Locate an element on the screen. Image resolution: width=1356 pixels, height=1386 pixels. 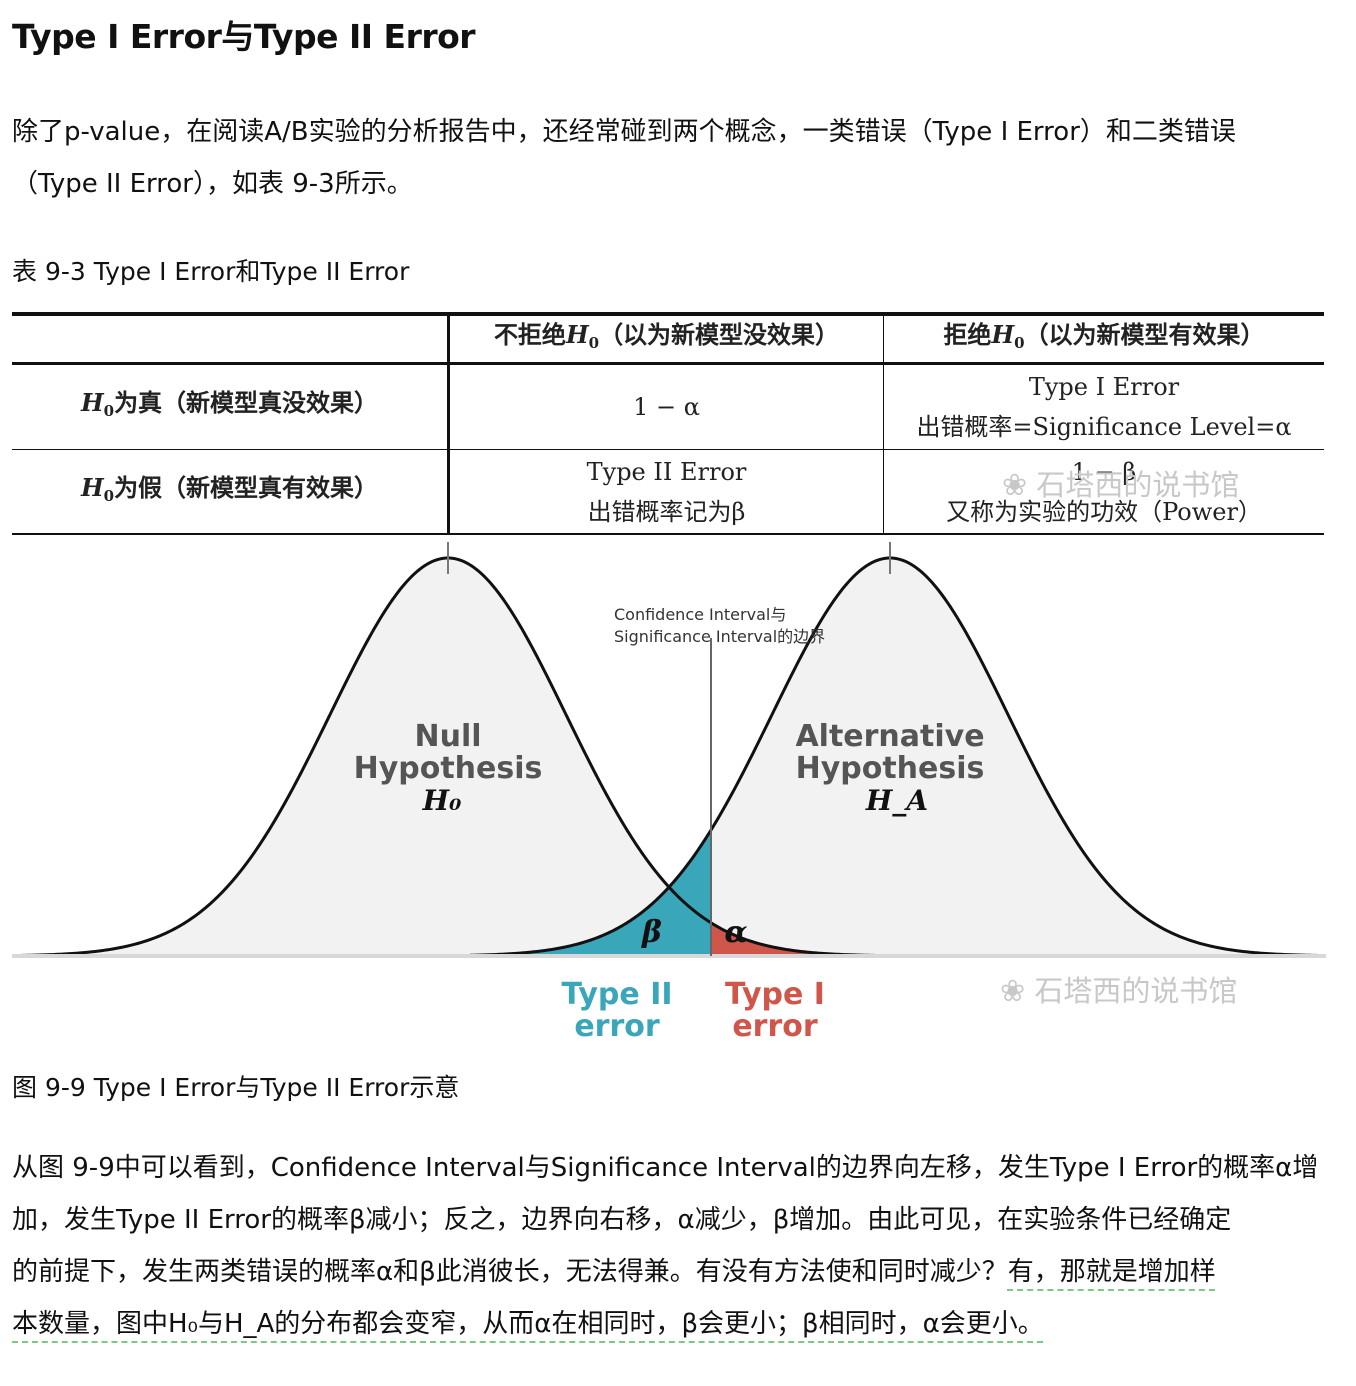
conclusion-line-3a: 的前提下，发生两类错误的概率α和β此消彼长，无法得兼。有没有方法使和同时减少？ is located at coordinates (510, 1272).